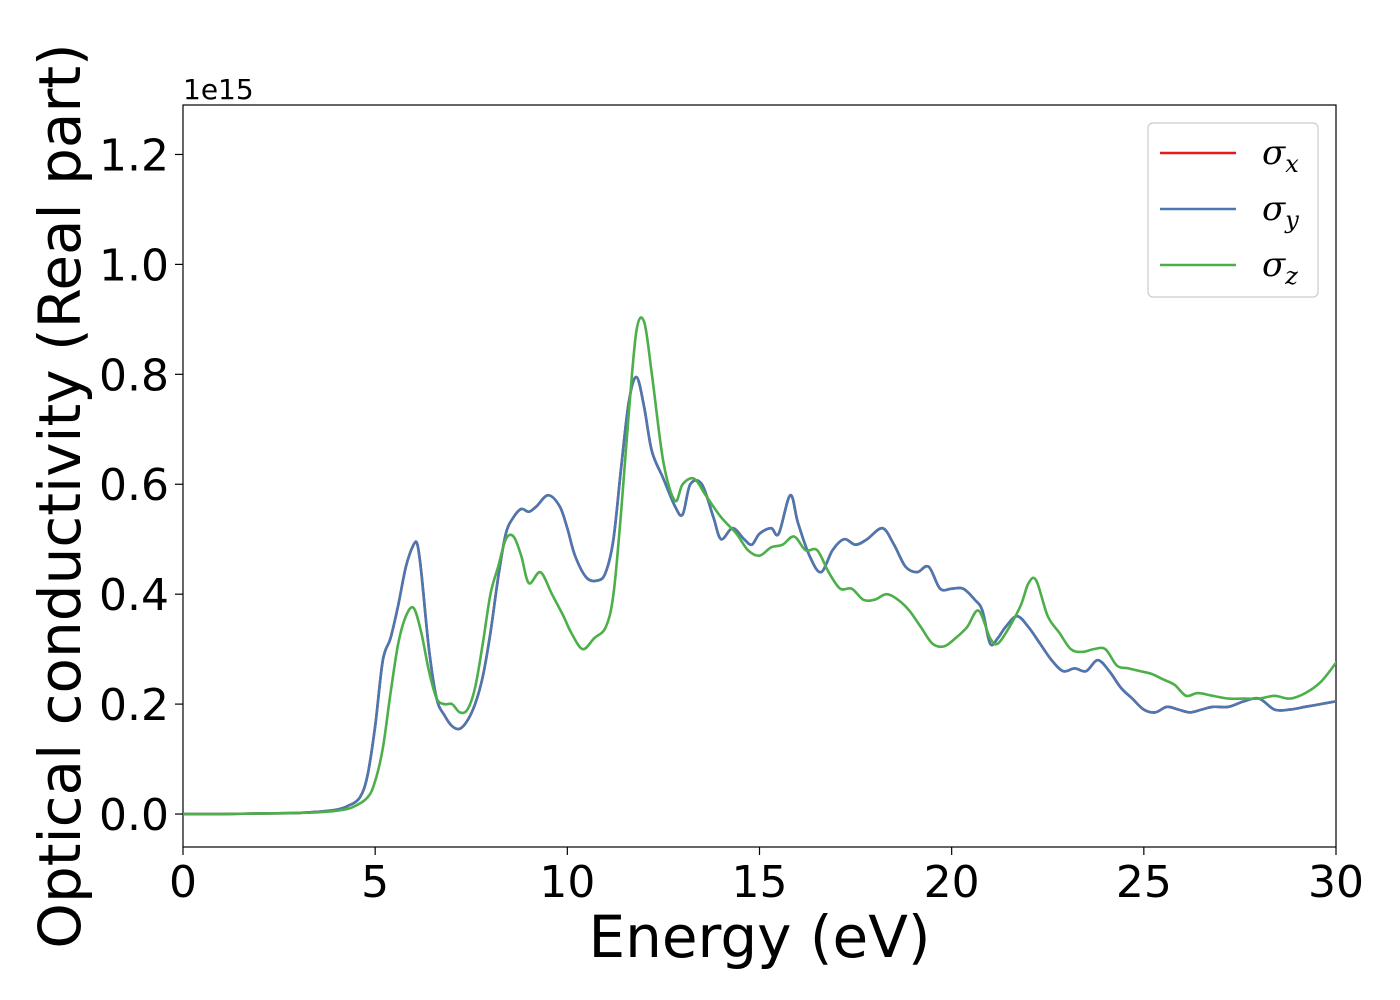 The height and width of the screenshot is (1000, 1400). Describe the element at coordinates (567, 882) in the screenshot. I see `x-tick-label: 10` at that location.